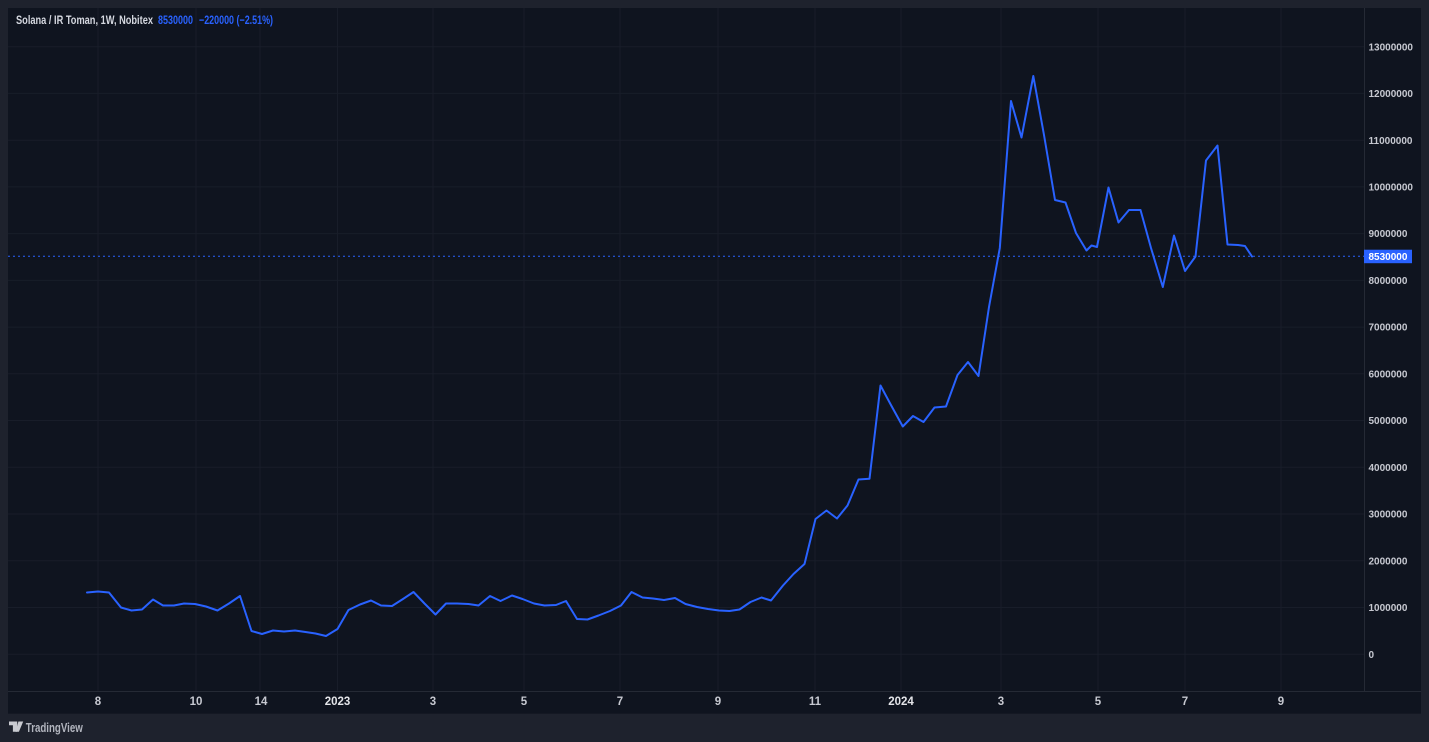  I want to click on svg-text: 10, so click(196, 702).